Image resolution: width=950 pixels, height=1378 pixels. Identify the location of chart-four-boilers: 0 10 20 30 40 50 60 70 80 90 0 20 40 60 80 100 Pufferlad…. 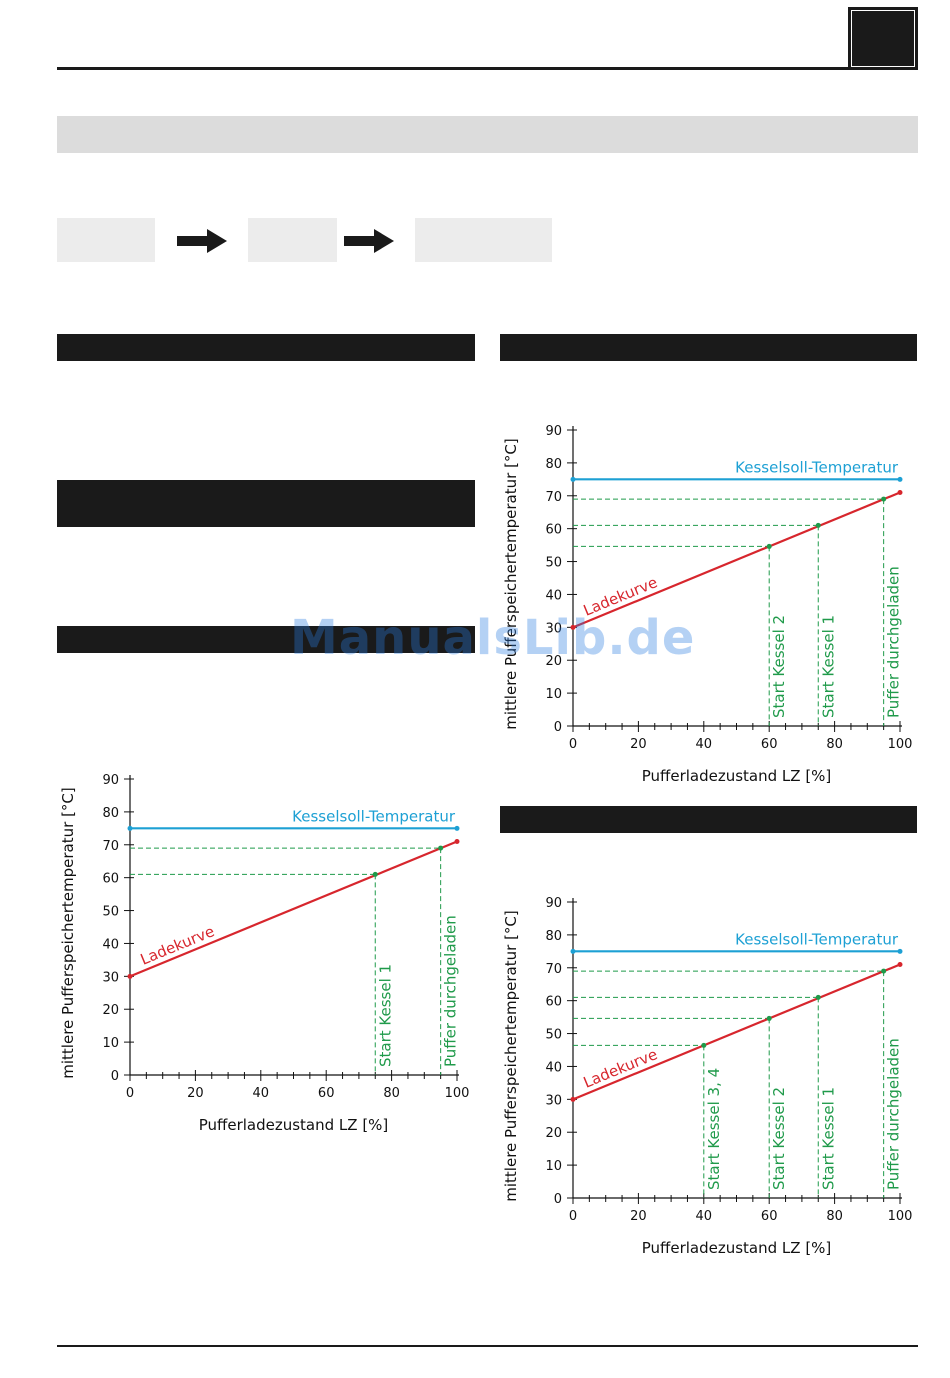
(707, 1076).